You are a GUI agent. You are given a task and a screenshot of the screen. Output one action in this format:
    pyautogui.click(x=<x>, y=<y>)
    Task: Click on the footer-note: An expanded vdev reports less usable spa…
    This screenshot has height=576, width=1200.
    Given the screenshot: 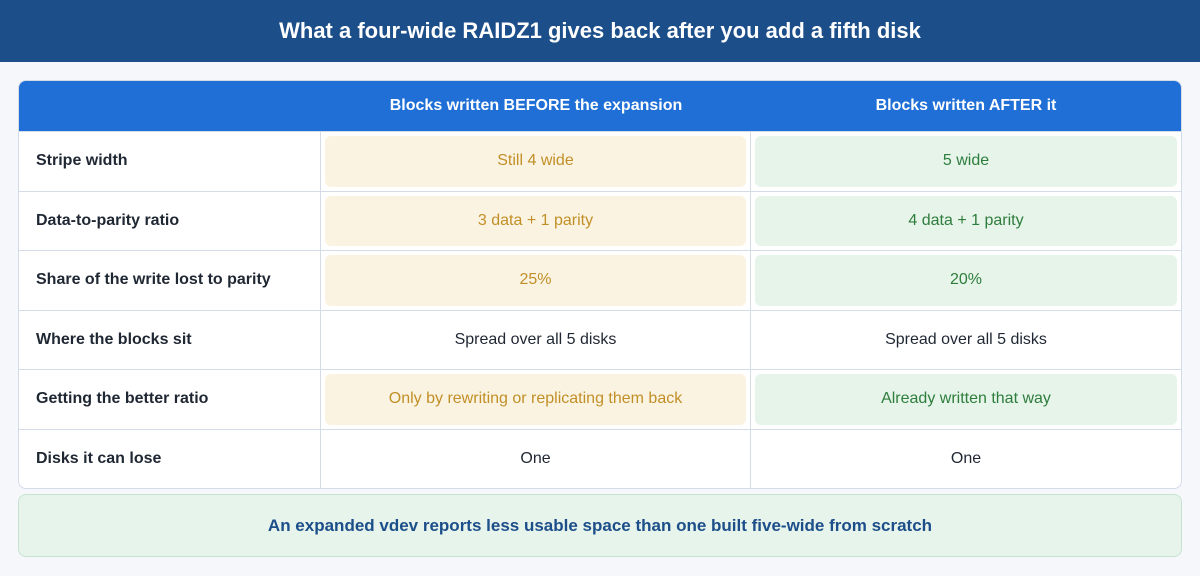 What is the action you would take?
    pyautogui.click(x=600, y=525)
    